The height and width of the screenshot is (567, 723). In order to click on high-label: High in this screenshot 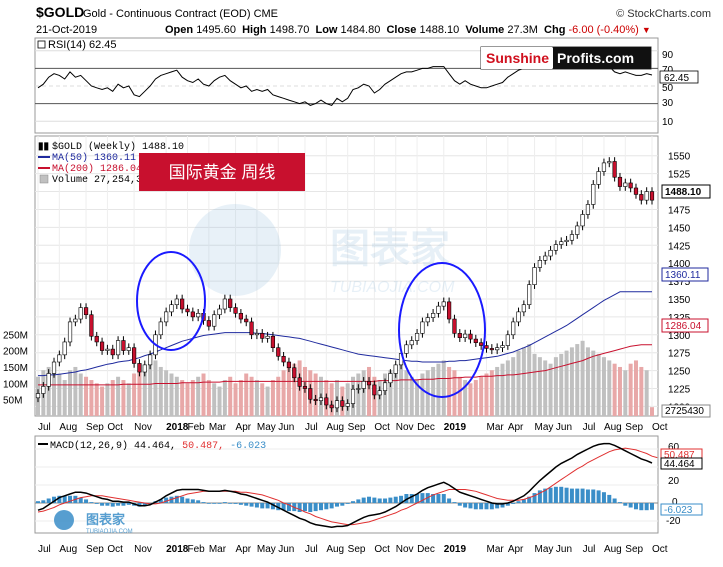, I will do `click(254, 30)`.